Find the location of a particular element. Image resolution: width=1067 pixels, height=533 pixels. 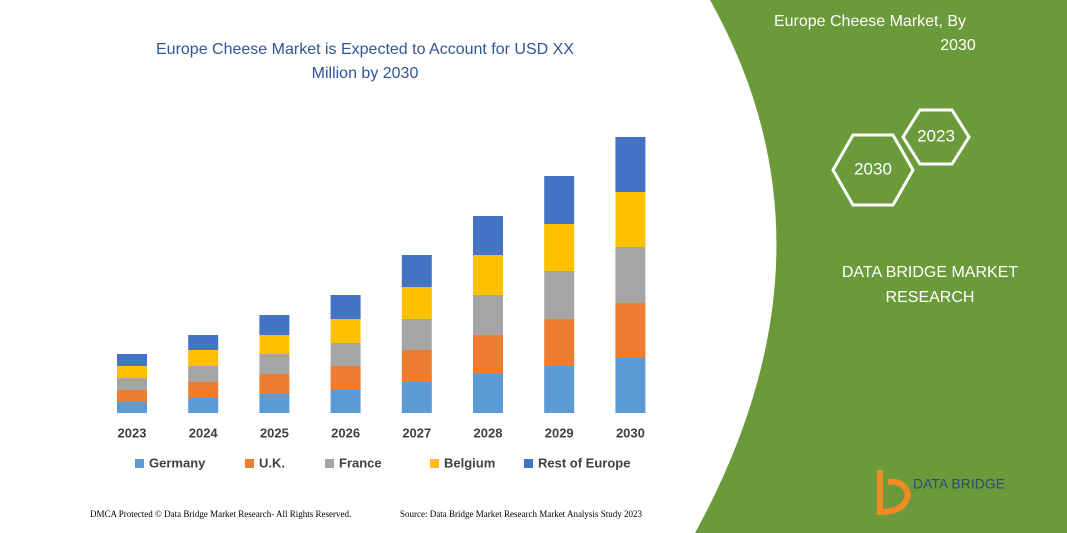

x-tick-label: 2029 is located at coordinates (559, 432).